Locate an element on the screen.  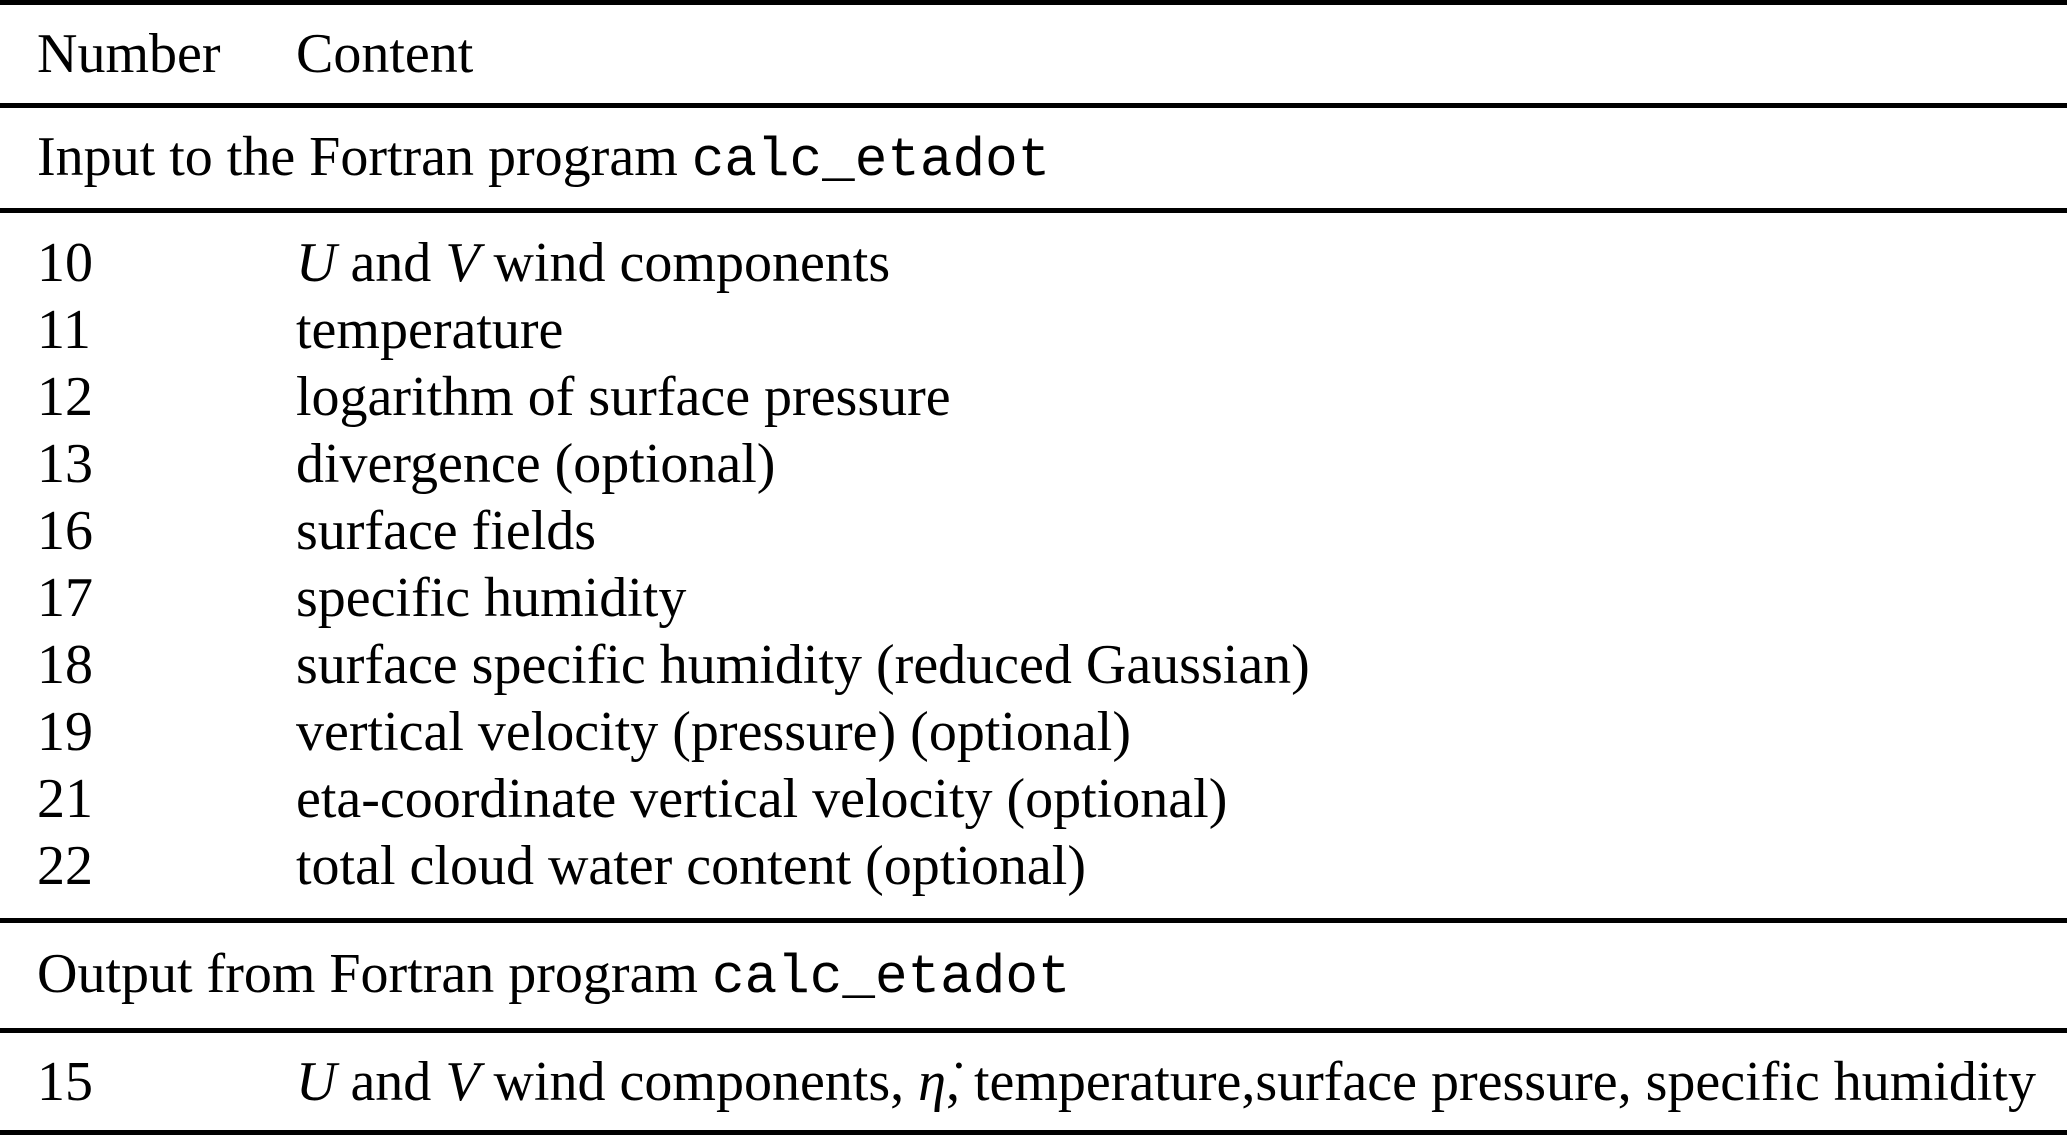
row-content-cell: temperature is located at coordinates (1181, 330).